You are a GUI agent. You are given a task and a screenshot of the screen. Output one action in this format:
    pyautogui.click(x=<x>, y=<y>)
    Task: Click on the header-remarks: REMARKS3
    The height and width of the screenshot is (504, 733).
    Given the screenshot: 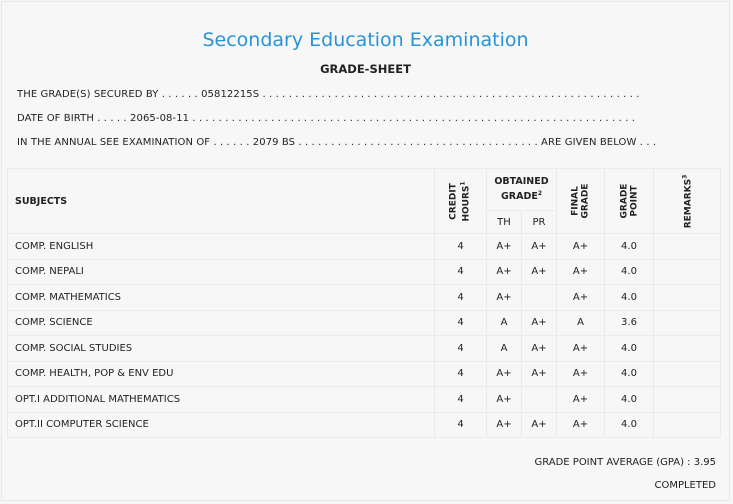 What is the action you would take?
    pyautogui.click(x=687, y=201)
    